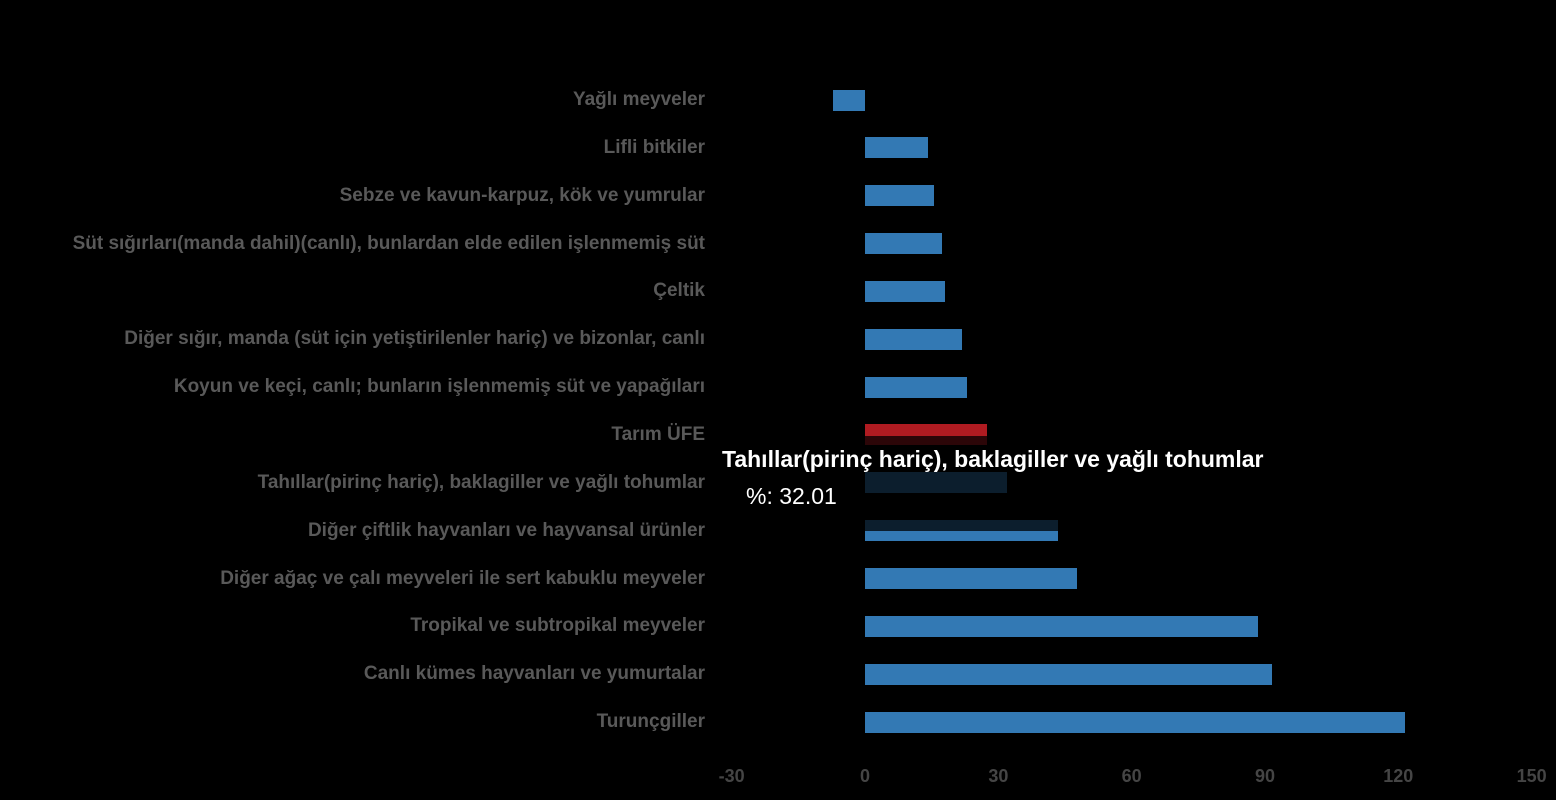 This screenshot has height=800, width=1556. What do you see at coordinates (1531, 776) in the screenshot?
I see `x-axis-tick-label: 150` at bounding box center [1531, 776].